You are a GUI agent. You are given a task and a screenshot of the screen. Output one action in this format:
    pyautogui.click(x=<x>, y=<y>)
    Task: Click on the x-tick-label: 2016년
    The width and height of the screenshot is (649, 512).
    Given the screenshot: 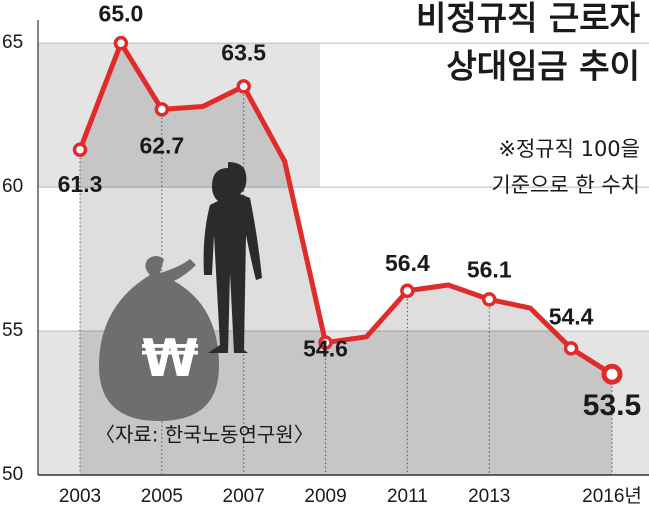 What is the action you would take?
    pyautogui.click(x=612, y=496)
    